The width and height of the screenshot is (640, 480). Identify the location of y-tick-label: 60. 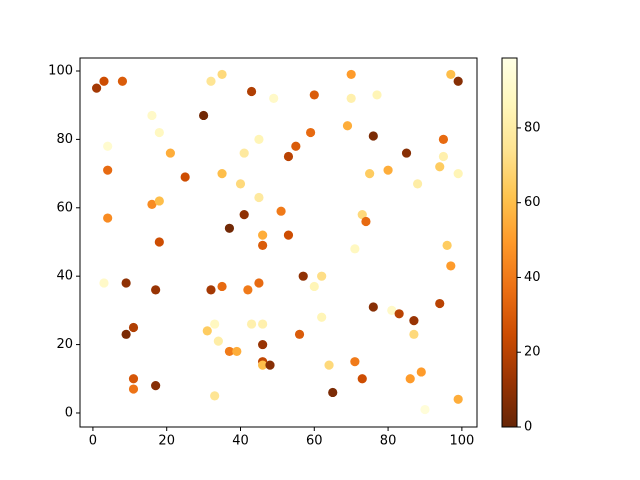
(64, 207).